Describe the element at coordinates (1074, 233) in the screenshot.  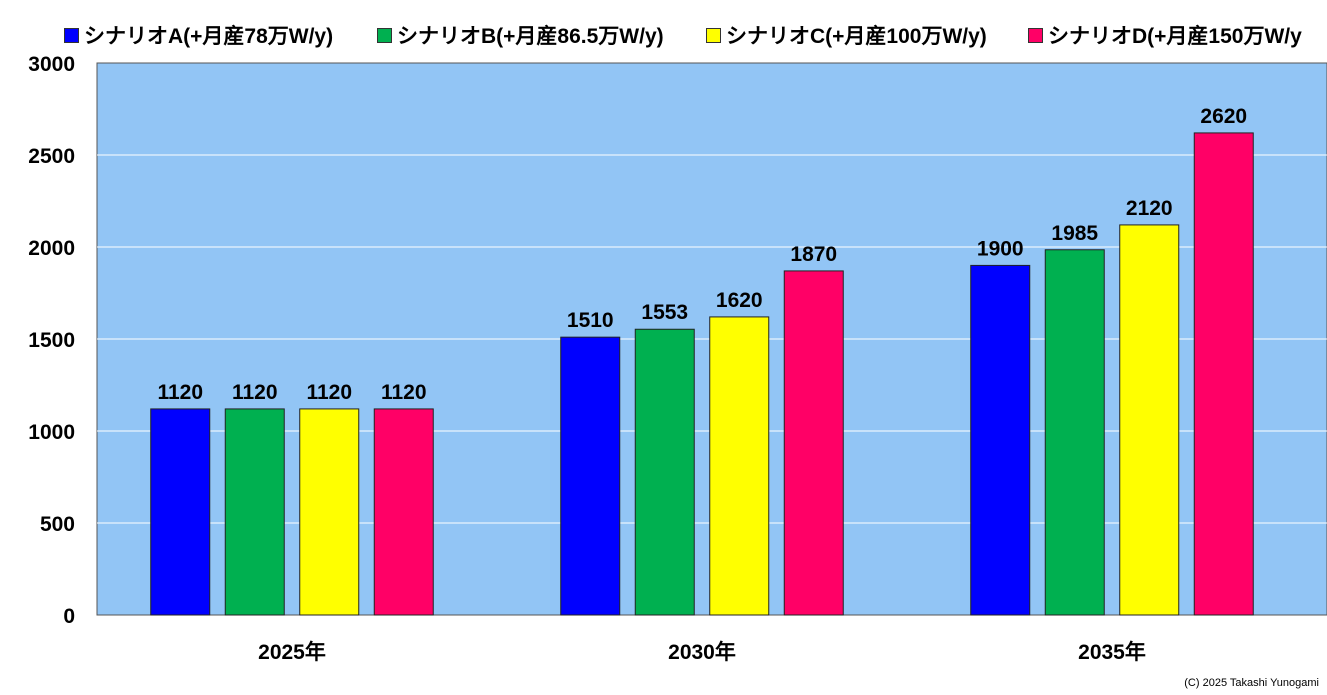
I see `data-label: 1985` at that location.